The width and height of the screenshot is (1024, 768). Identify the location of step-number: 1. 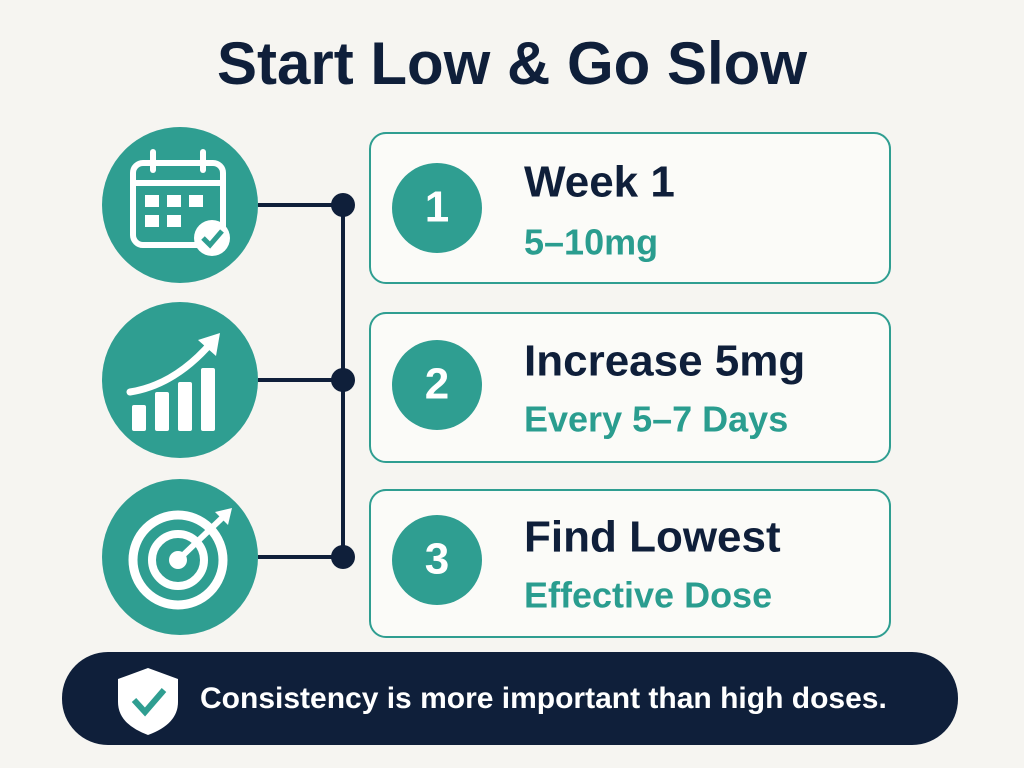
(437, 207).